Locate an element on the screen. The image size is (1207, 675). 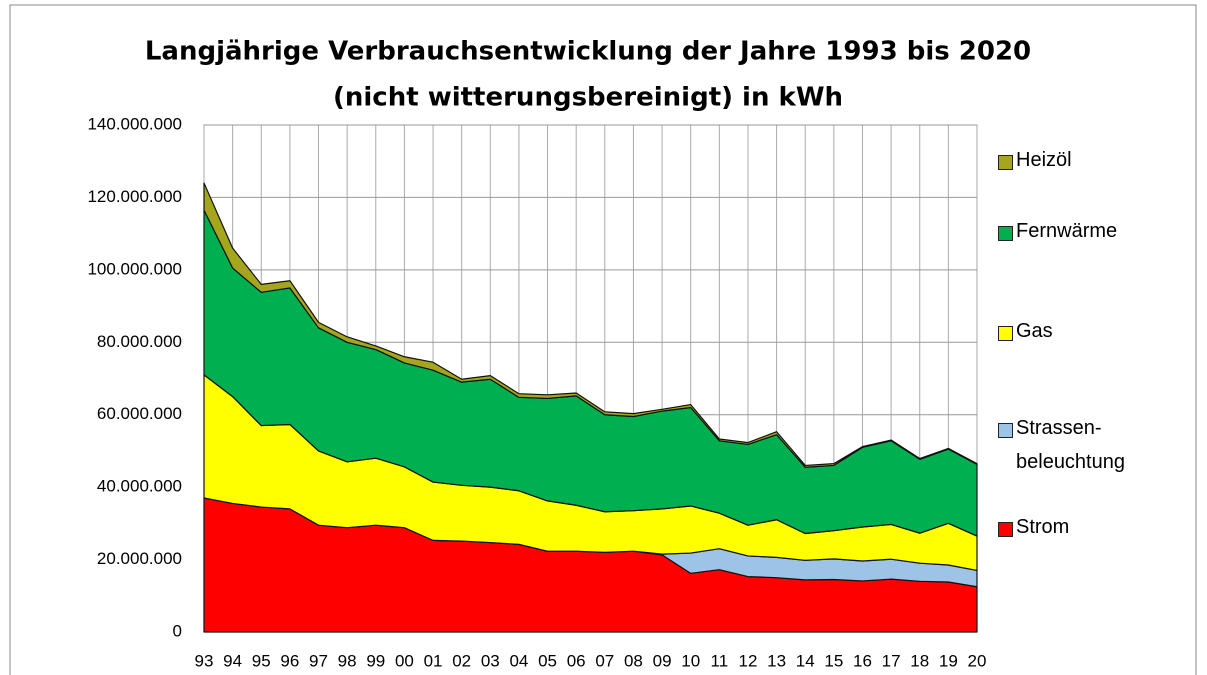
legend-label: Fernwärme is located at coordinates (1067, 231).